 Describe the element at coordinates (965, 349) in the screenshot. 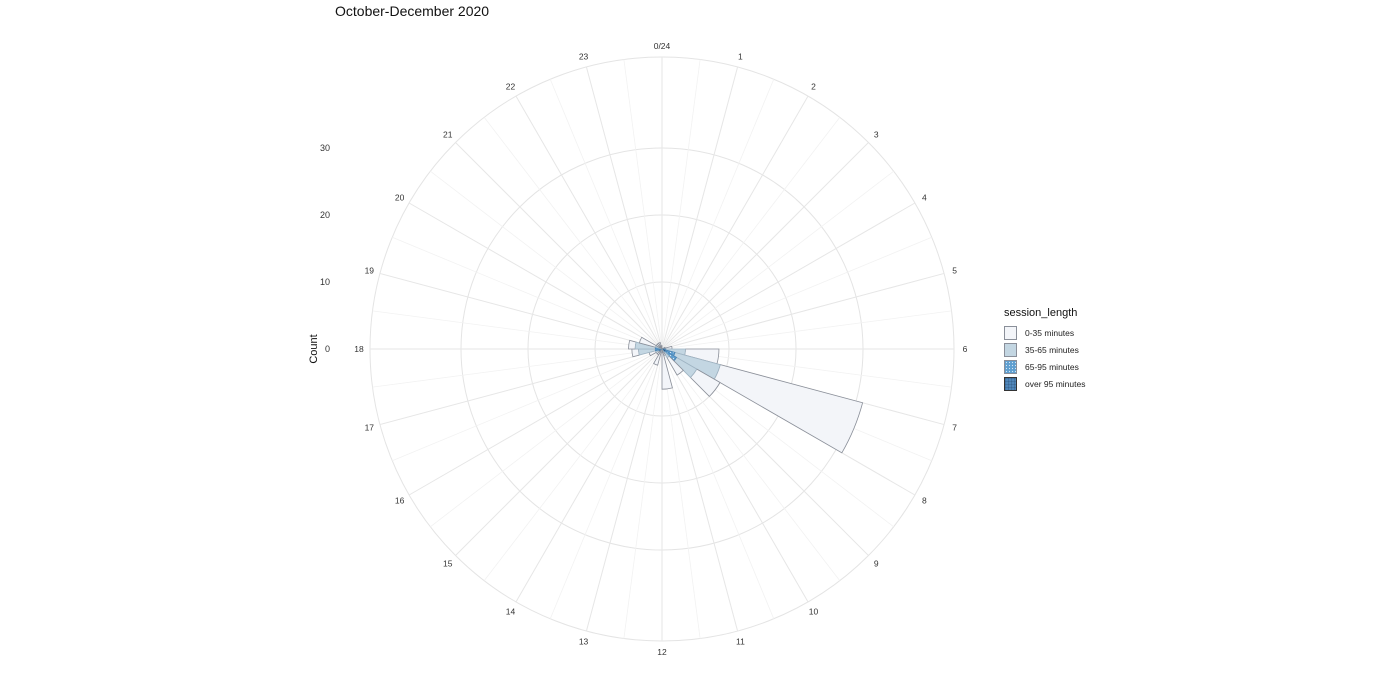

I see `hour-tick-label: 6` at that location.